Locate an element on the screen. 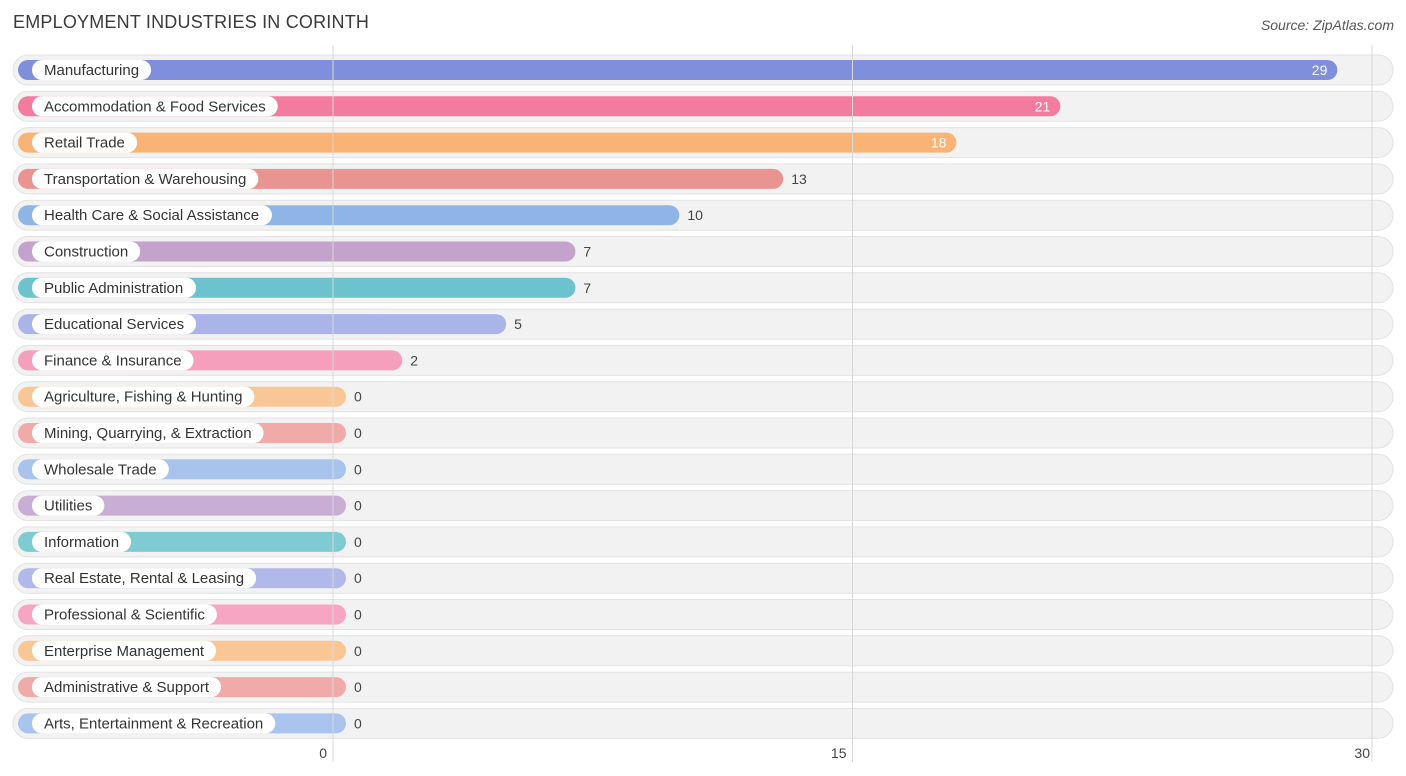  x-tick-label: 0 is located at coordinates (323, 753).